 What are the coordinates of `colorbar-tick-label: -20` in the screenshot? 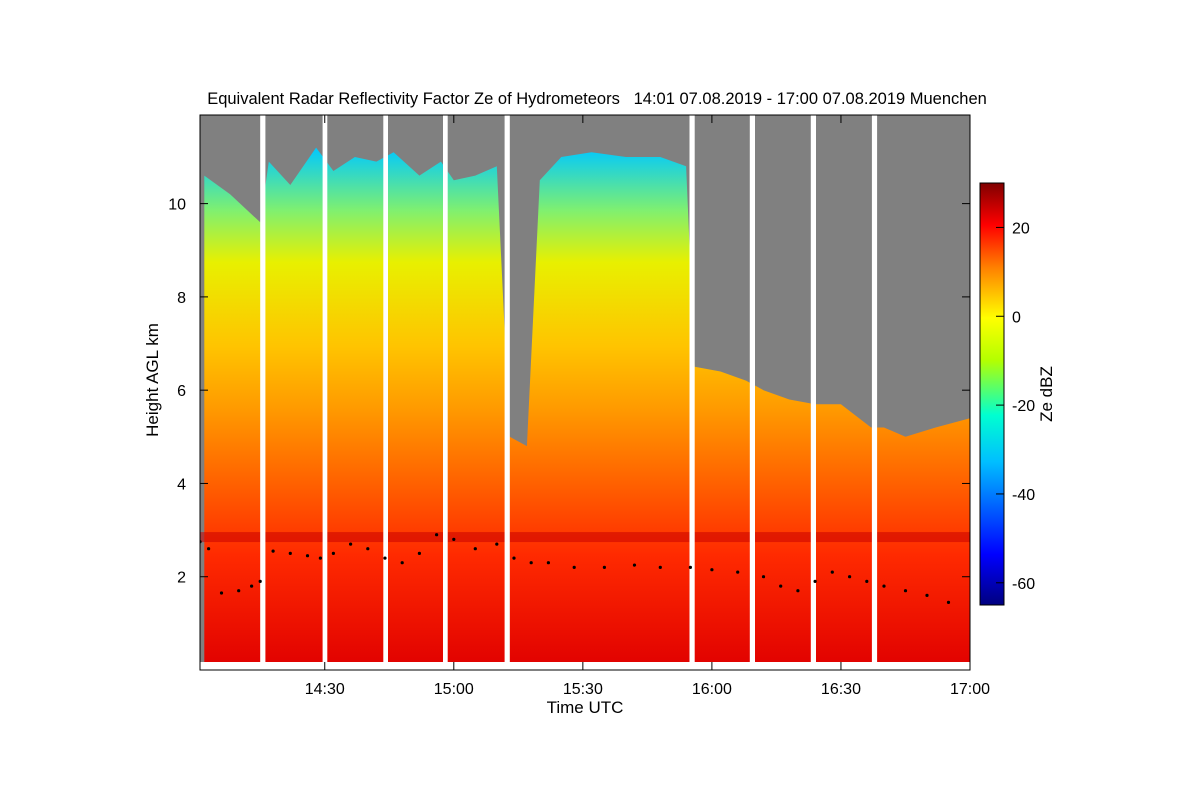 It's located at (1023, 406).